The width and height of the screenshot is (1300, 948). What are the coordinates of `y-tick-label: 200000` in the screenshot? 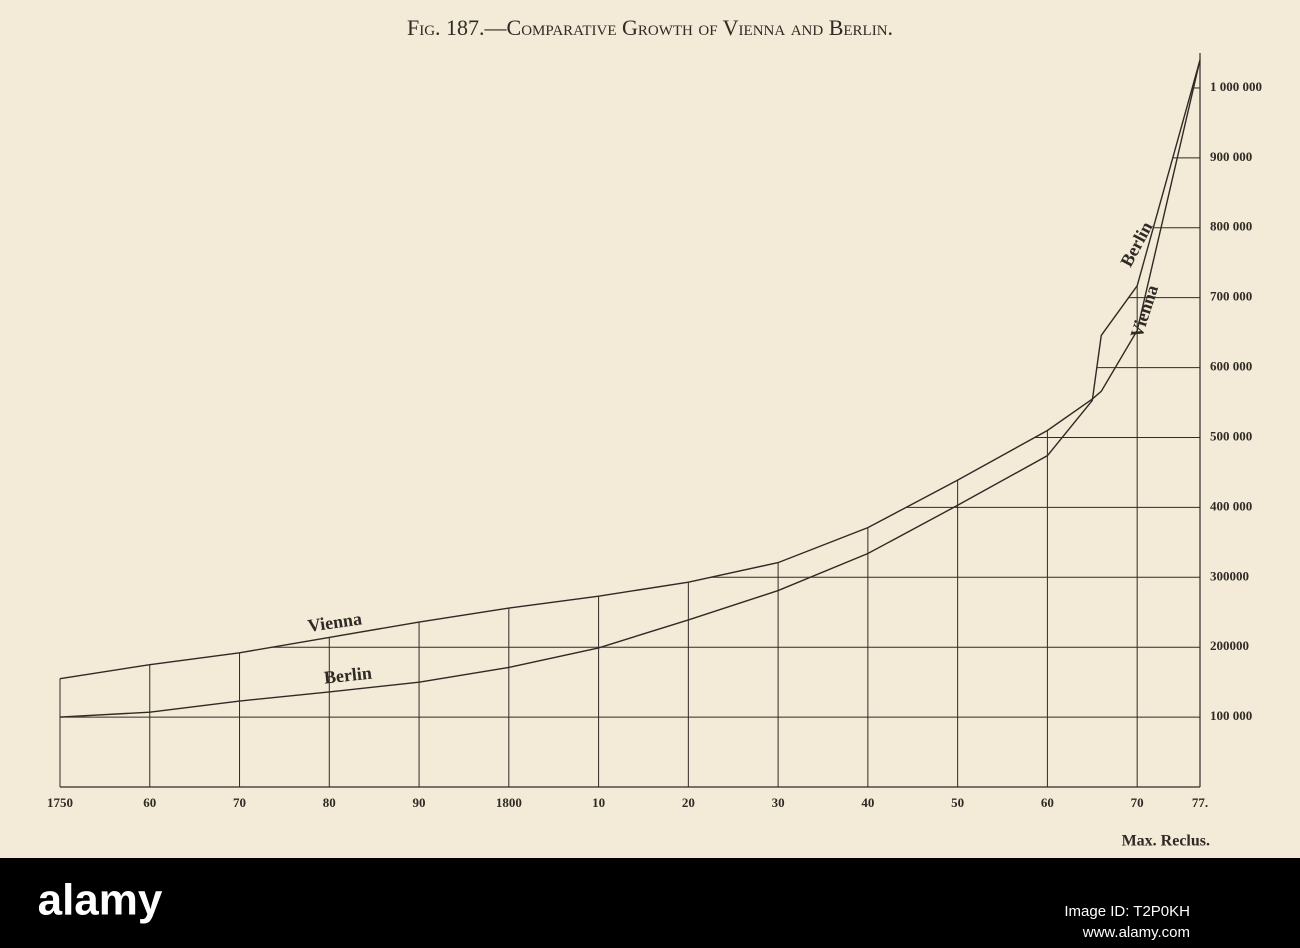 It's located at (1229, 645).